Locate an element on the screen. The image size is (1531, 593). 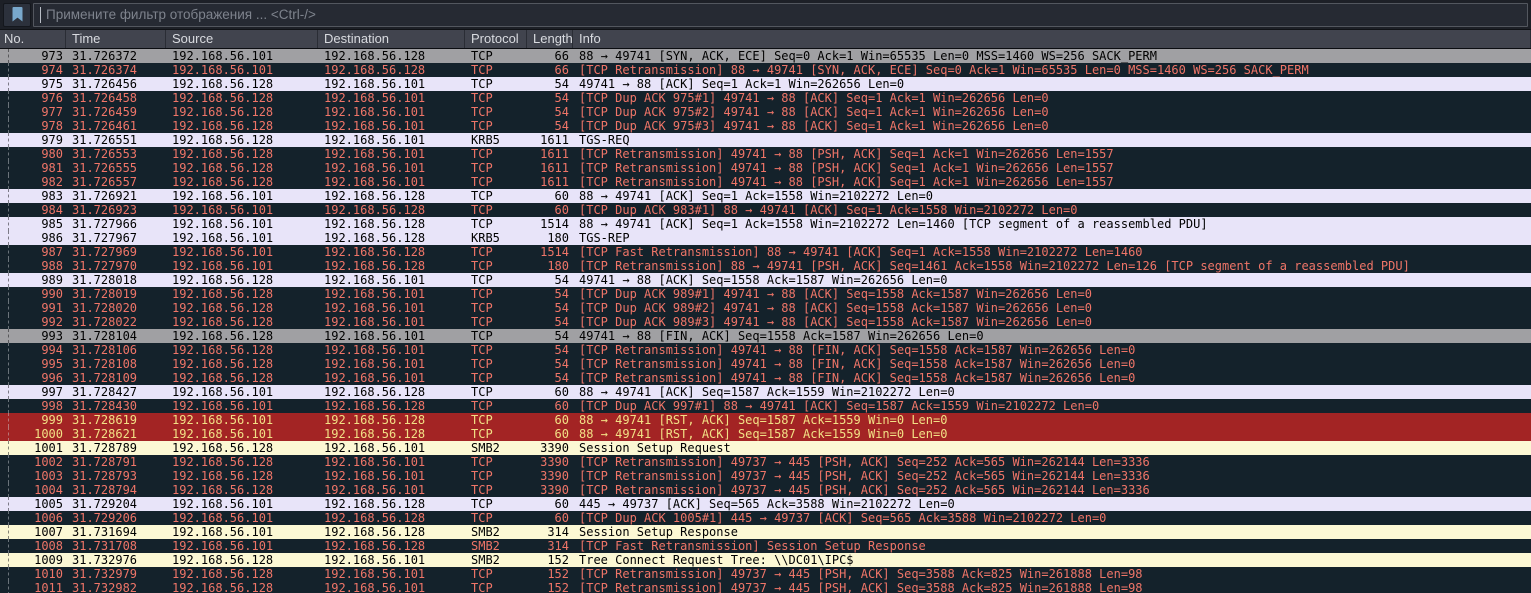
cell-no: 1005 is located at coordinates (48, 504).